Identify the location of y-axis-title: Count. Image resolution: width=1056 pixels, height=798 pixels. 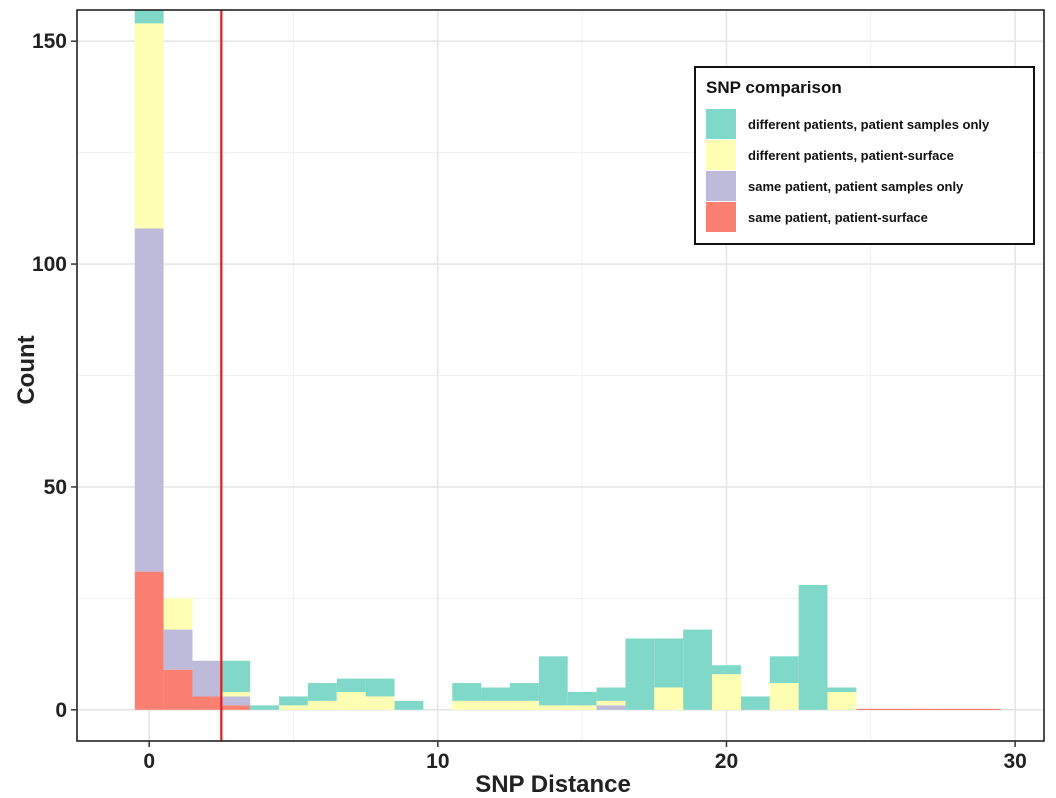
(26, 369).